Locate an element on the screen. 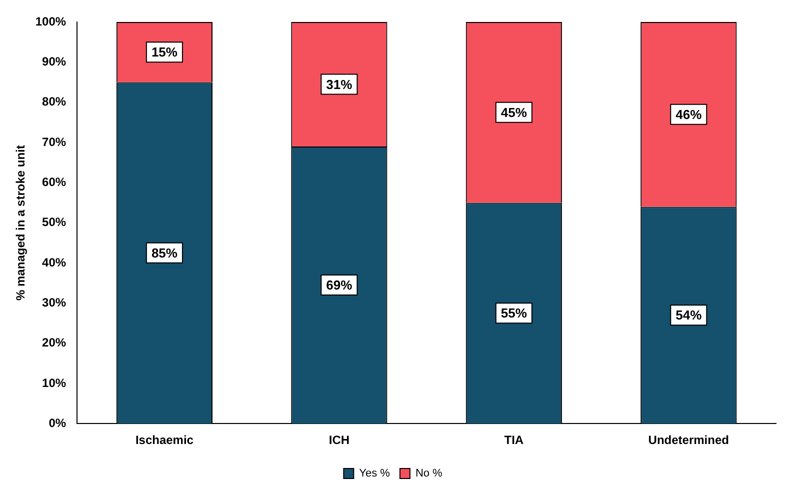 The image size is (786, 497). data-label: 55% is located at coordinates (514, 313).